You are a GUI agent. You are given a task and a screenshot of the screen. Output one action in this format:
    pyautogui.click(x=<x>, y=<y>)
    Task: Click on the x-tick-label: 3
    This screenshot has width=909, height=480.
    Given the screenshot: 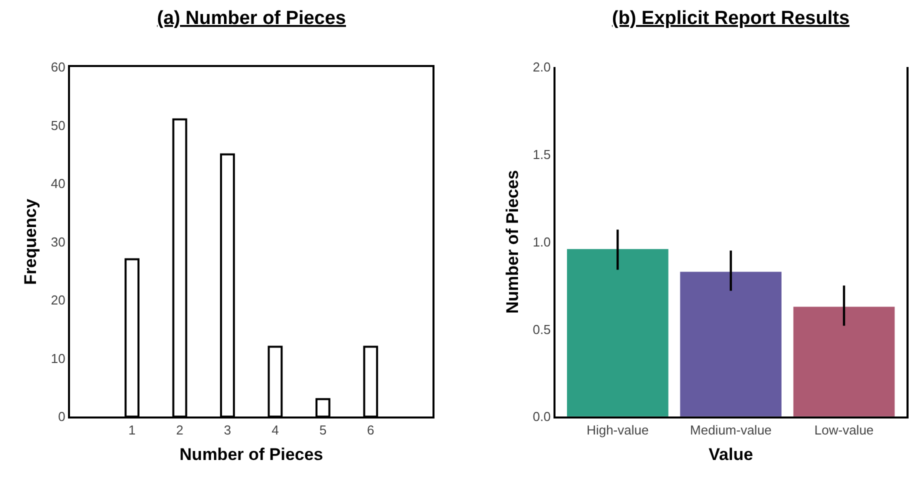 What is the action you would take?
    pyautogui.click(x=228, y=430)
    